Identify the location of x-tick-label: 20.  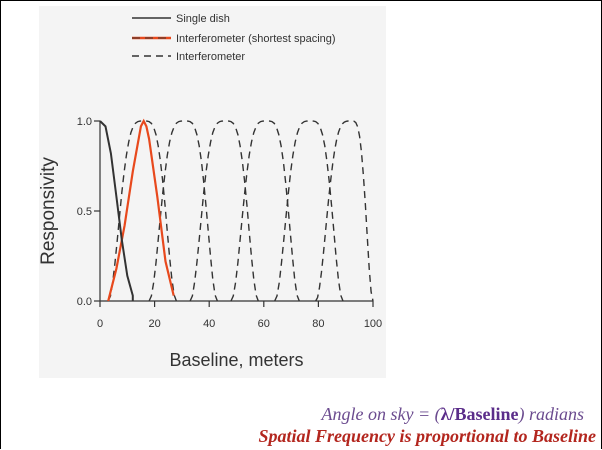
(154, 324).